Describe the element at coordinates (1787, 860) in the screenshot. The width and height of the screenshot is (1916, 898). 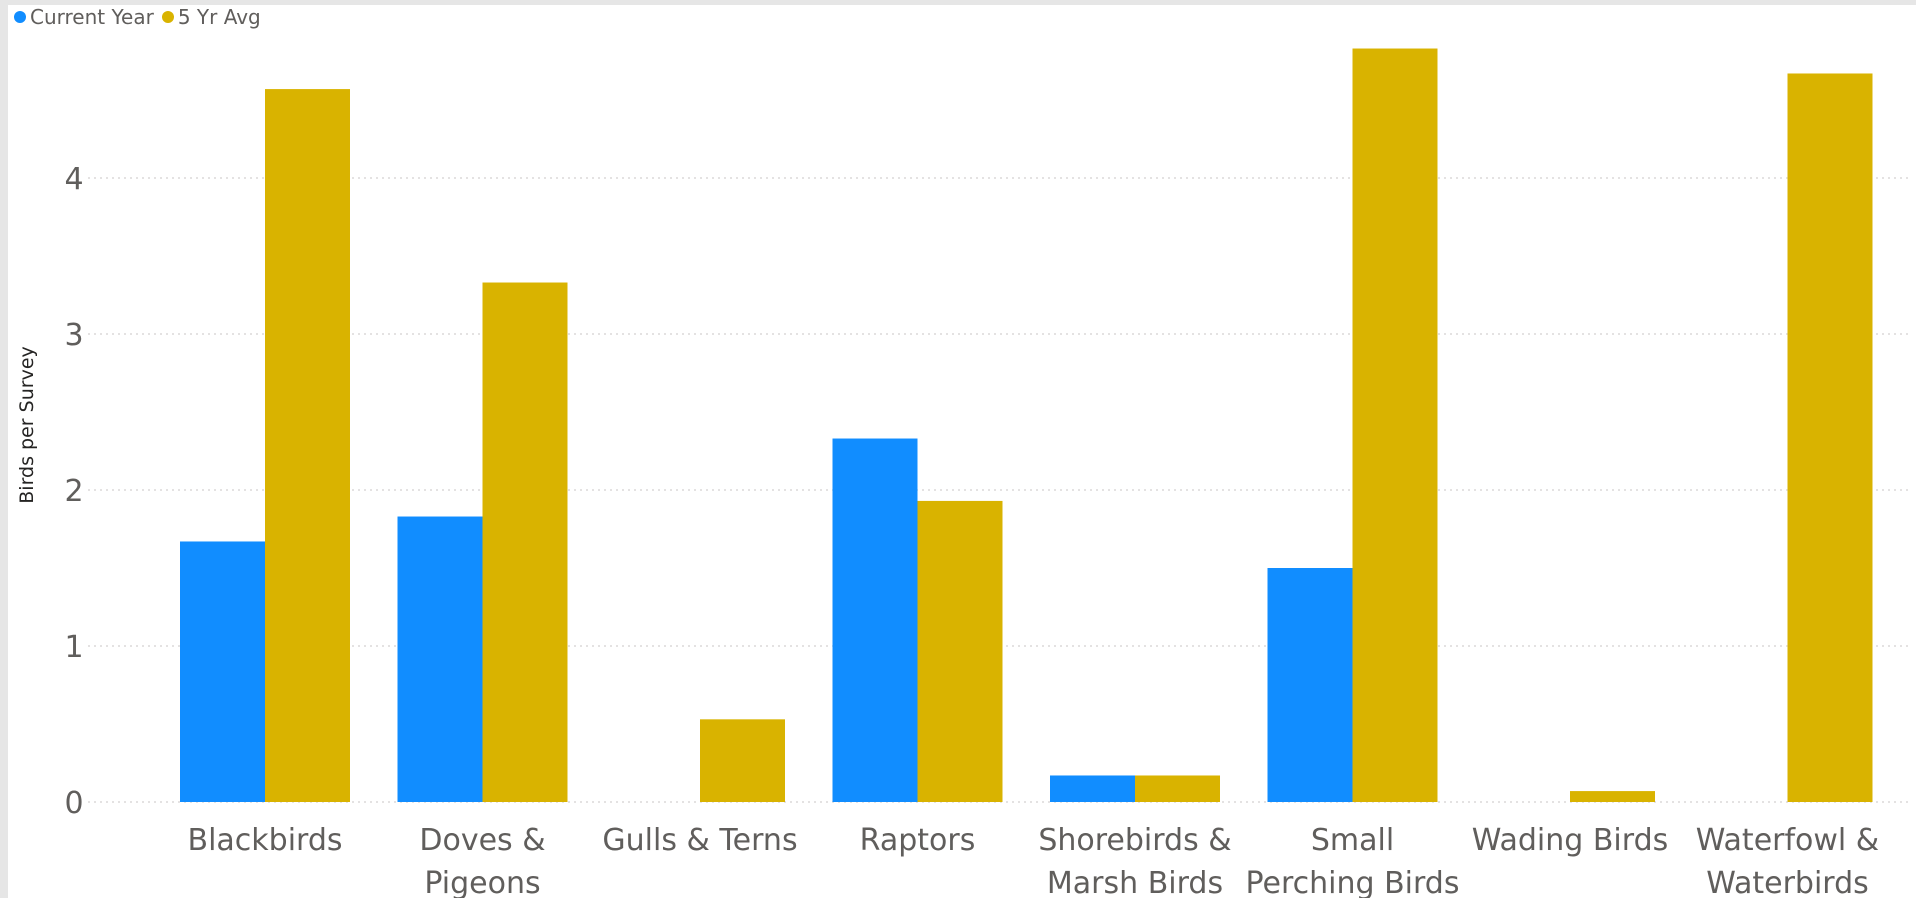
I see `x-tick-label: Waterfowl & Waterbirds` at that location.